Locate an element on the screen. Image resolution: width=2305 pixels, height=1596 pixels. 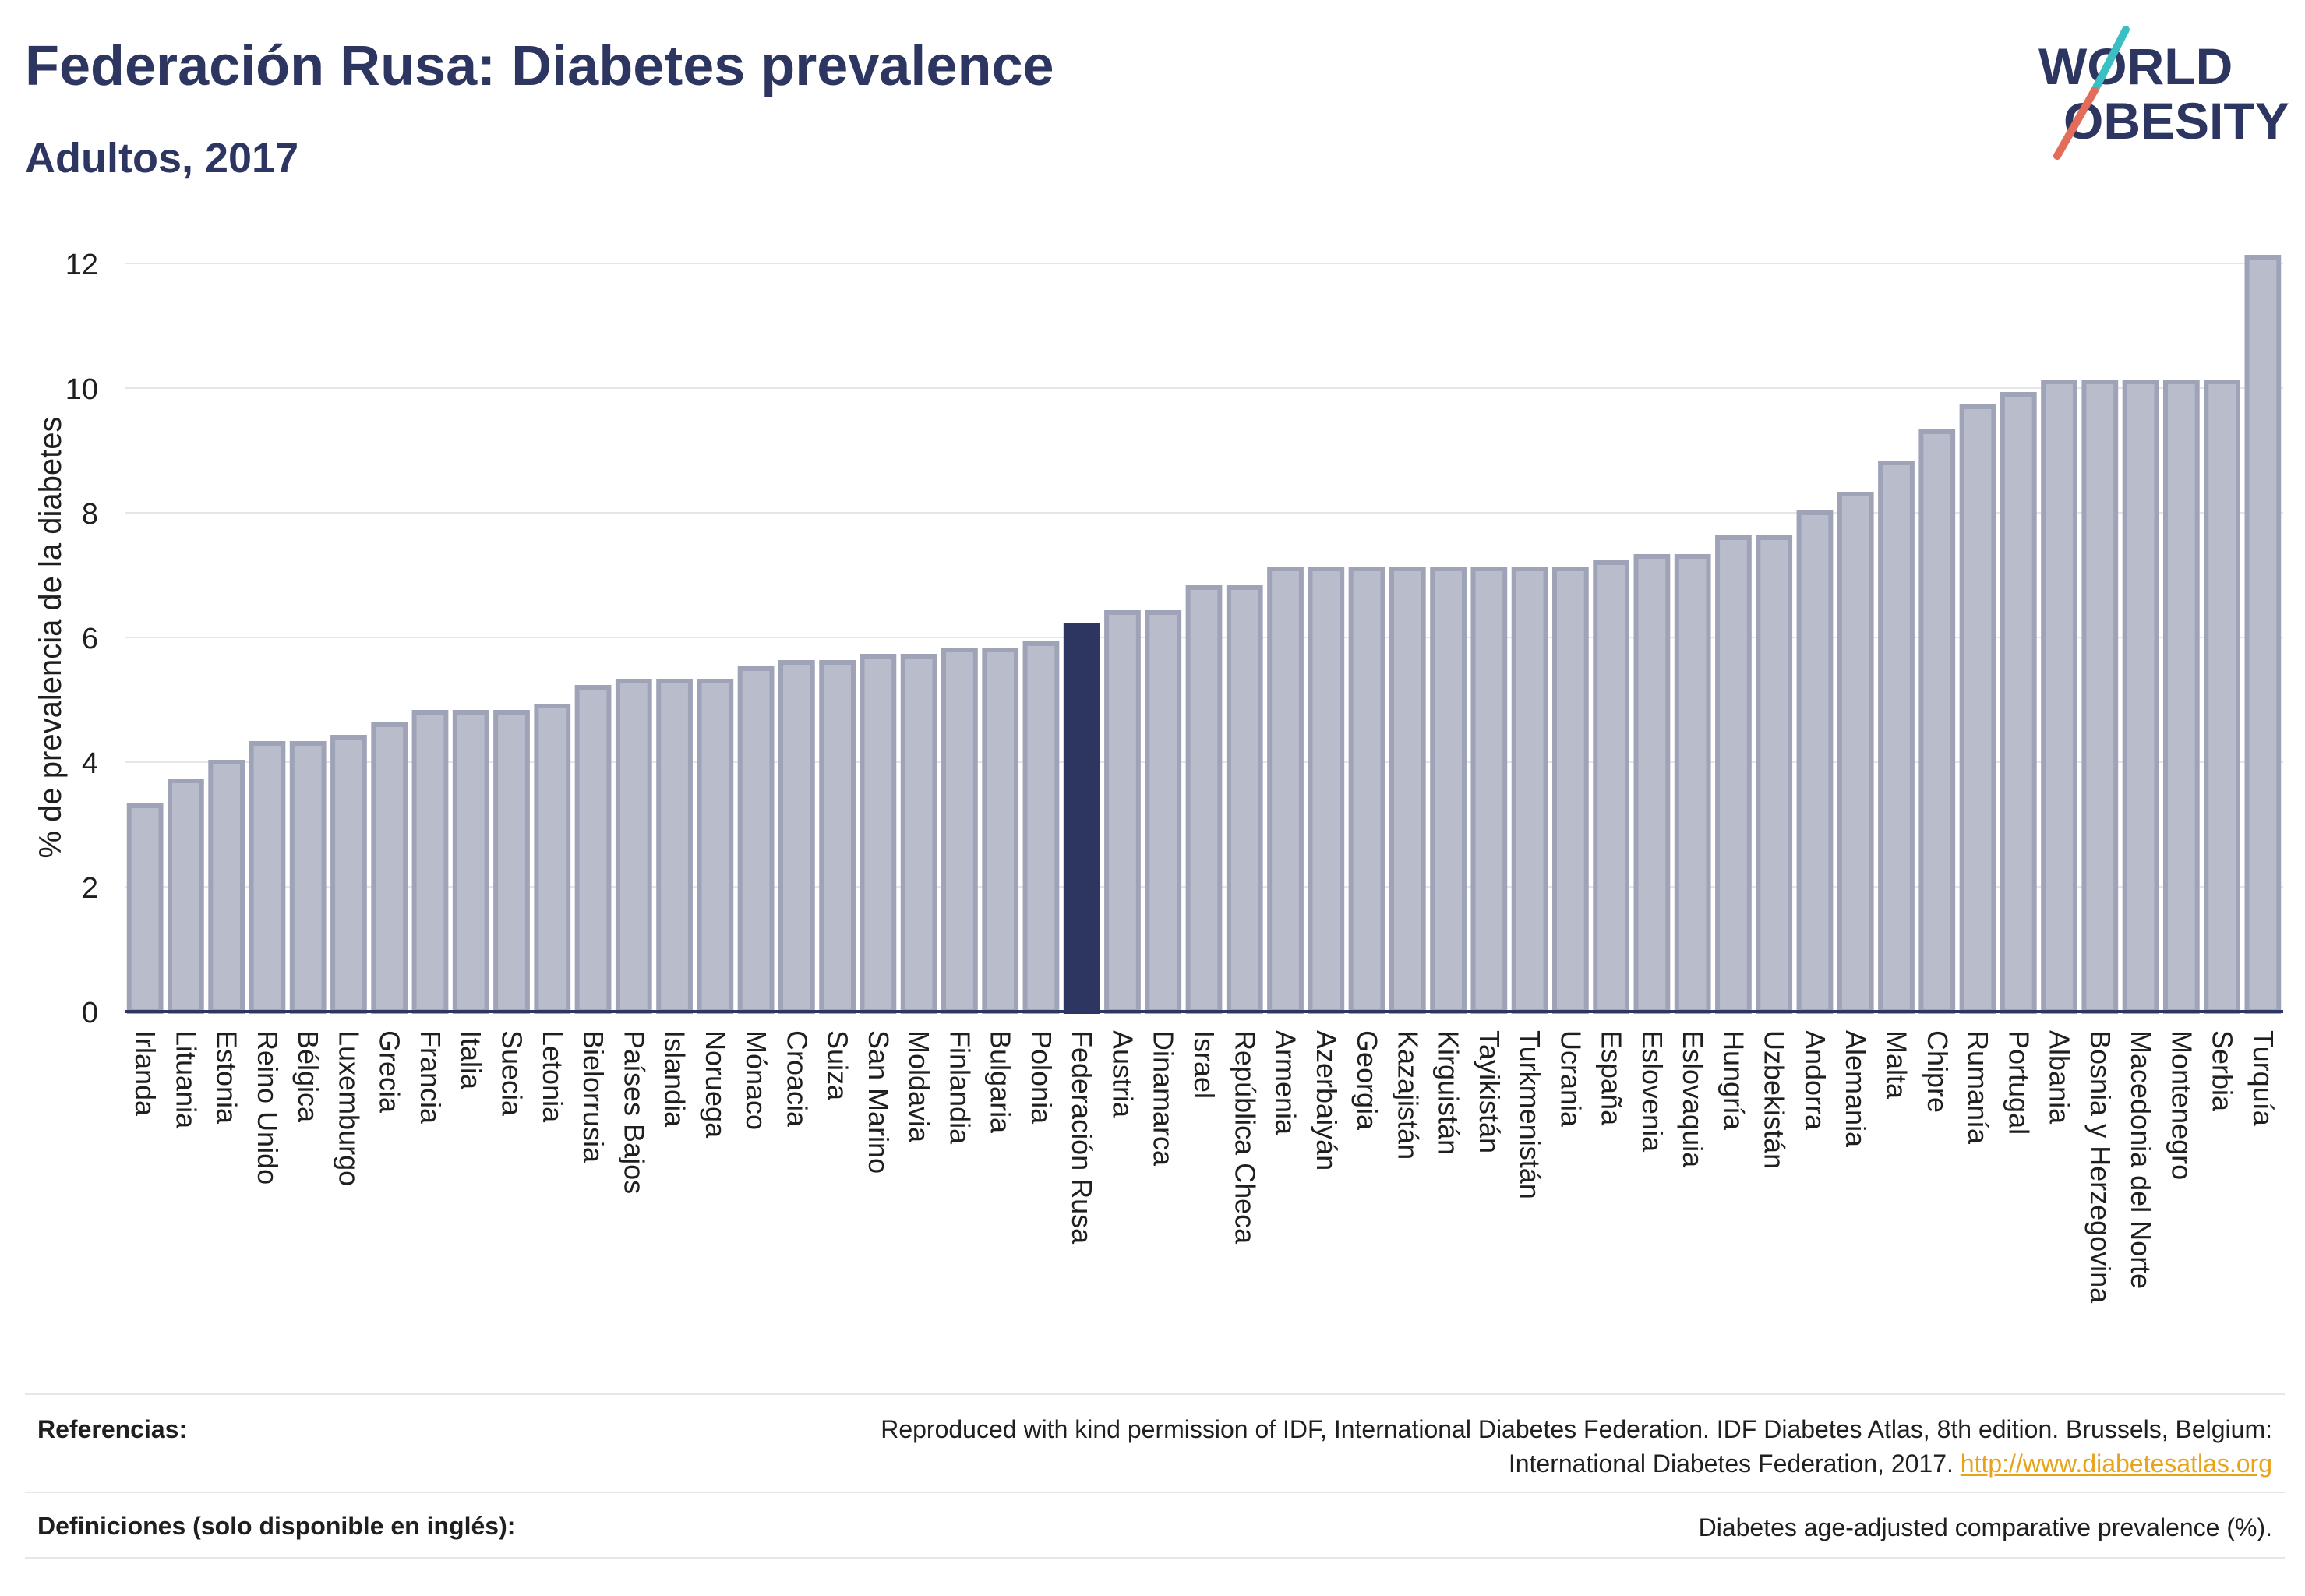
x-tick-label: Bulgaria is located at coordinates (1001, 1082).